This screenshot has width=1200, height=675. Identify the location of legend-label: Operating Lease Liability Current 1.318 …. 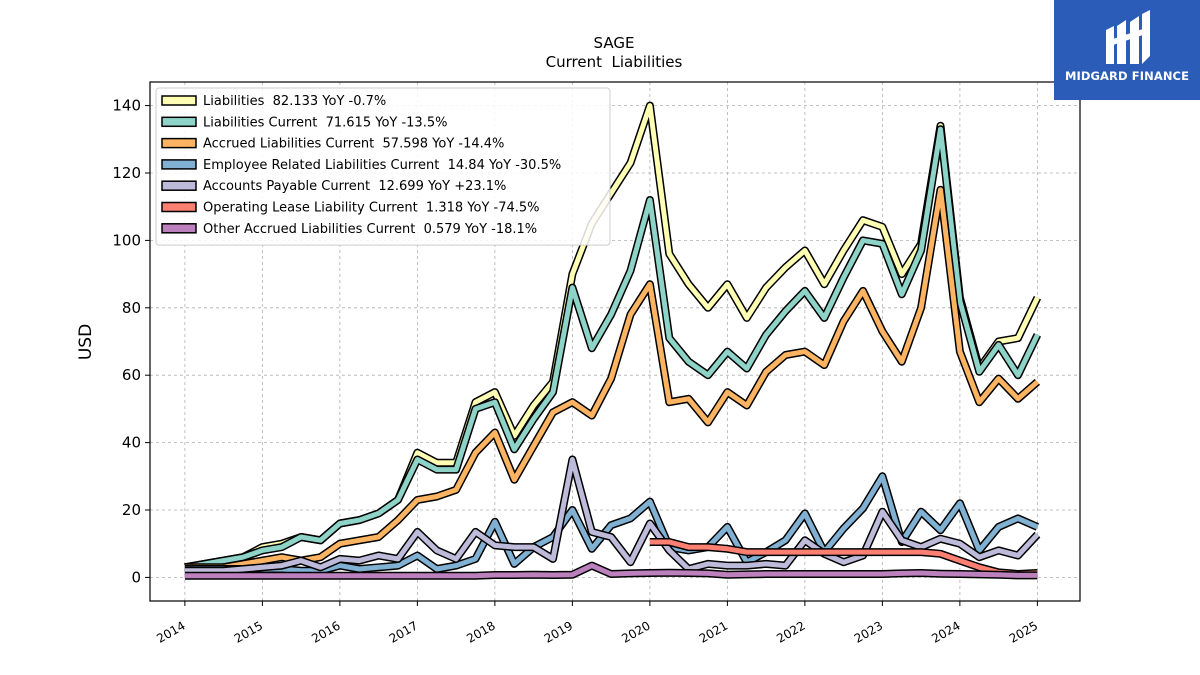
(371, 208).